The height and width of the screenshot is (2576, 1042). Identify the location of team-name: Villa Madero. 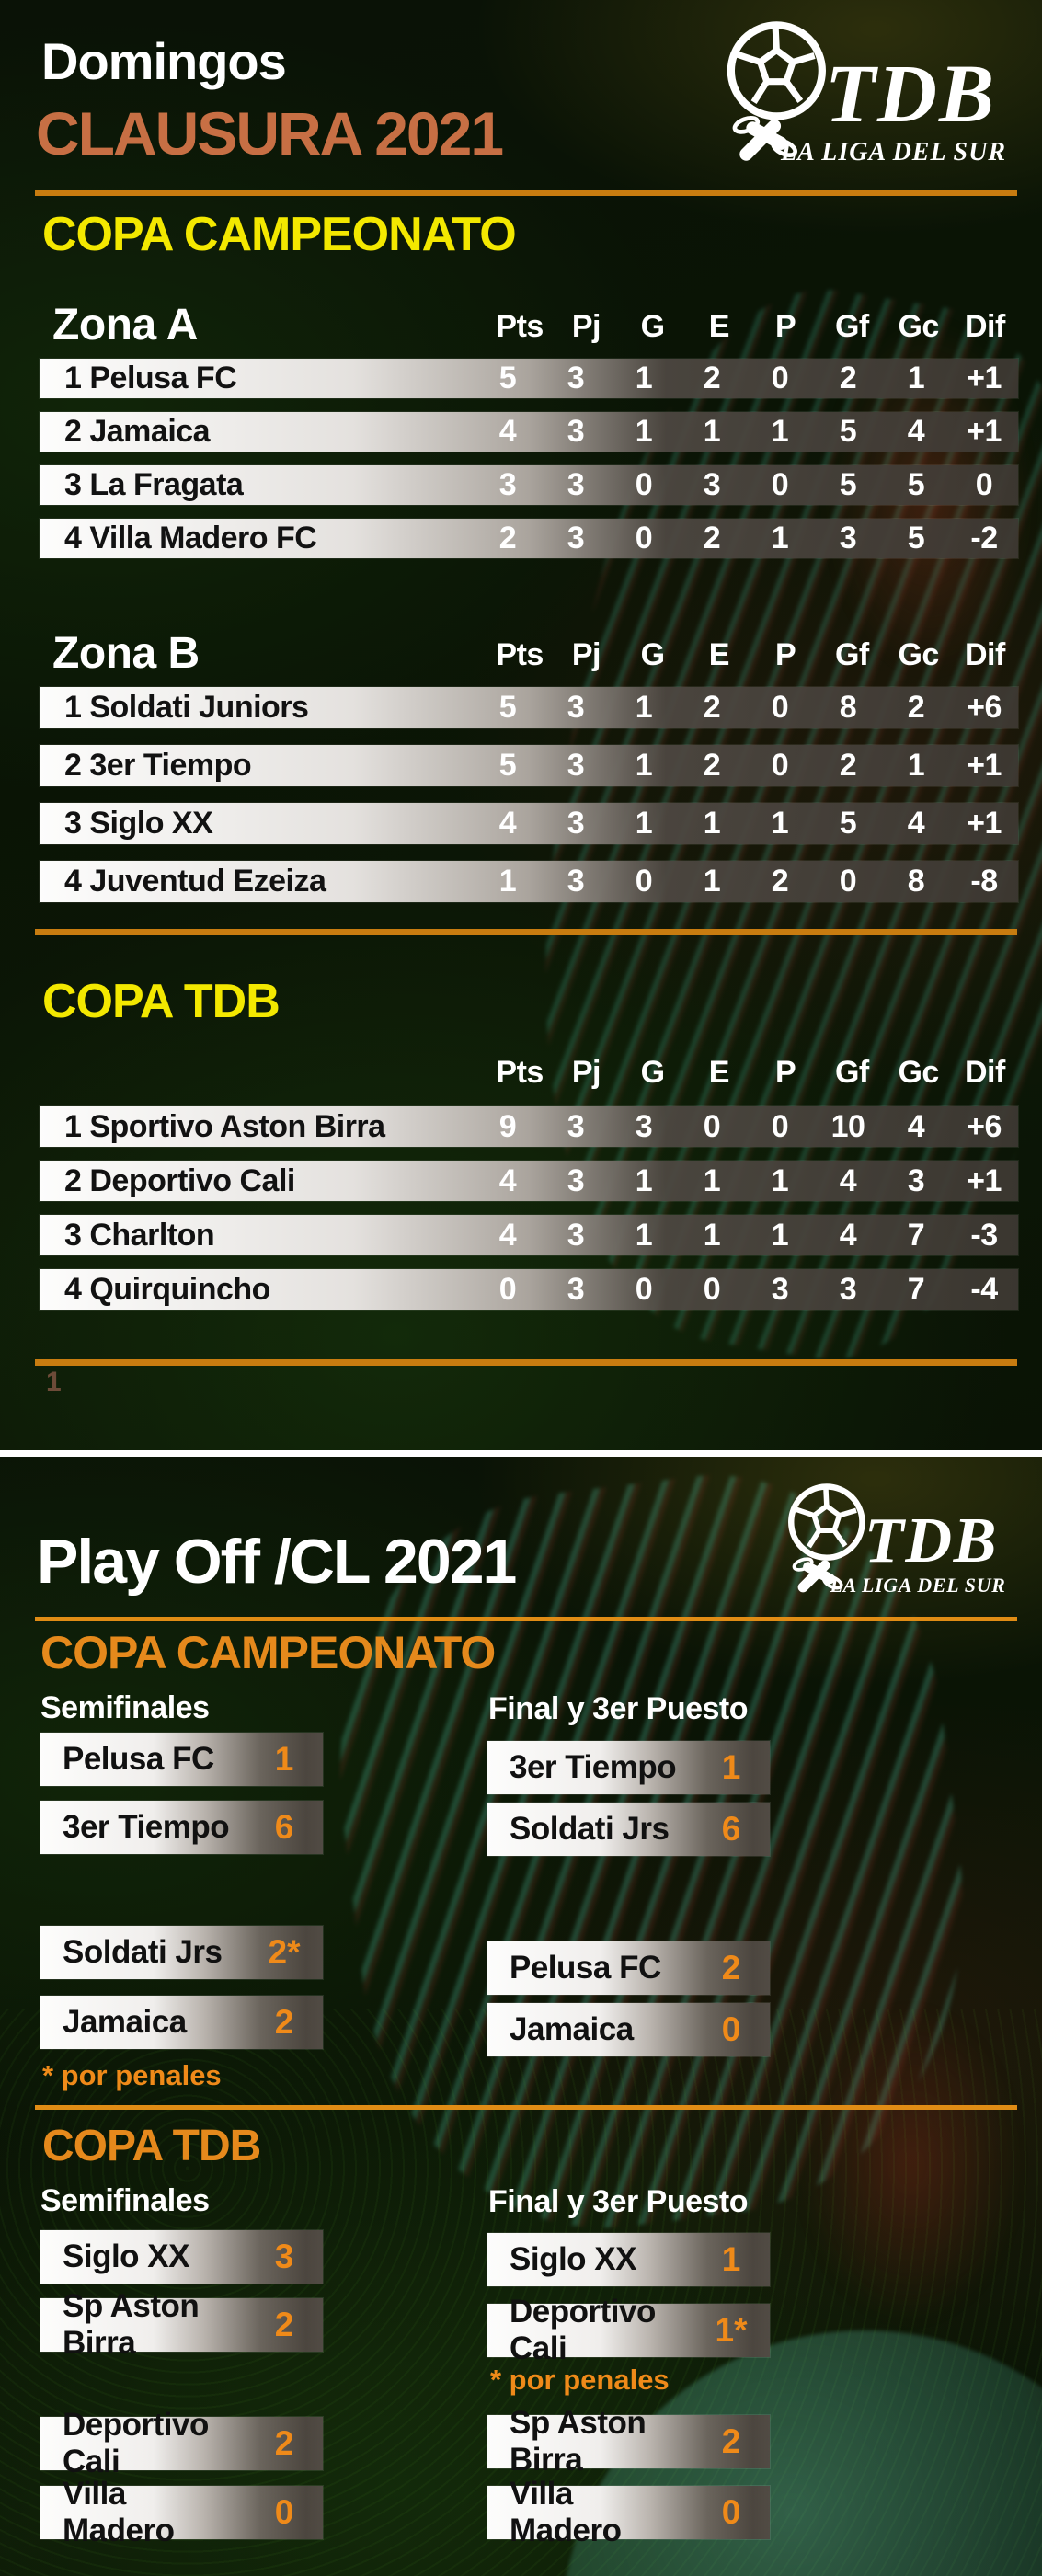
(119, 2512).